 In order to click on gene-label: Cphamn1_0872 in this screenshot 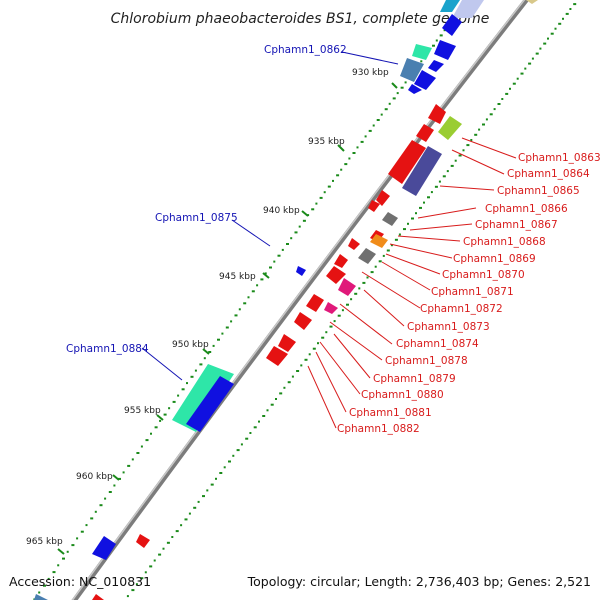, I will do `click(461, 309)`.